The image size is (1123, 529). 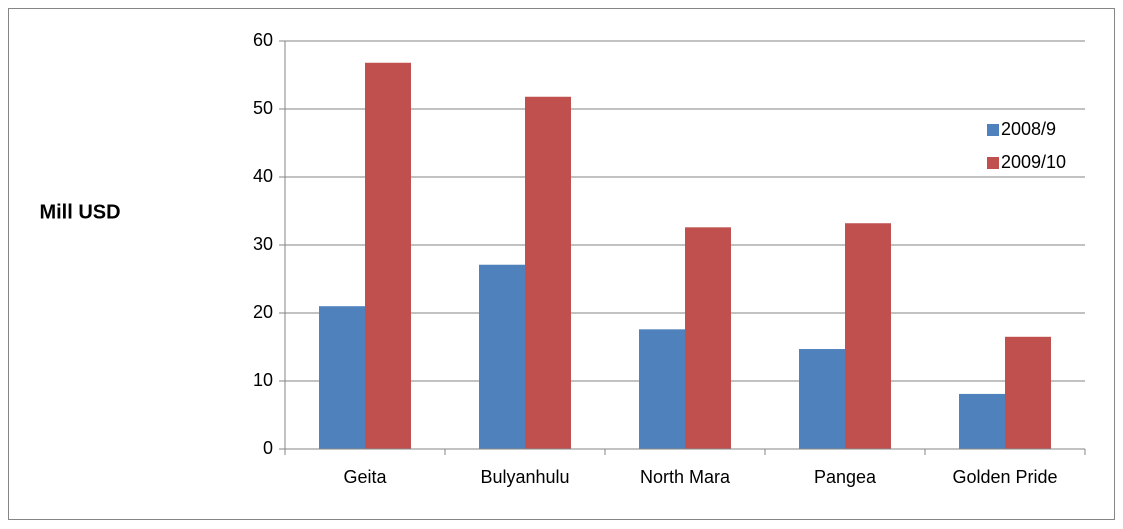 What do you see at coordinates (845, 477) in the screenshot?
I see `x-tick-label: Pangea` at bounding box center [845, 477].